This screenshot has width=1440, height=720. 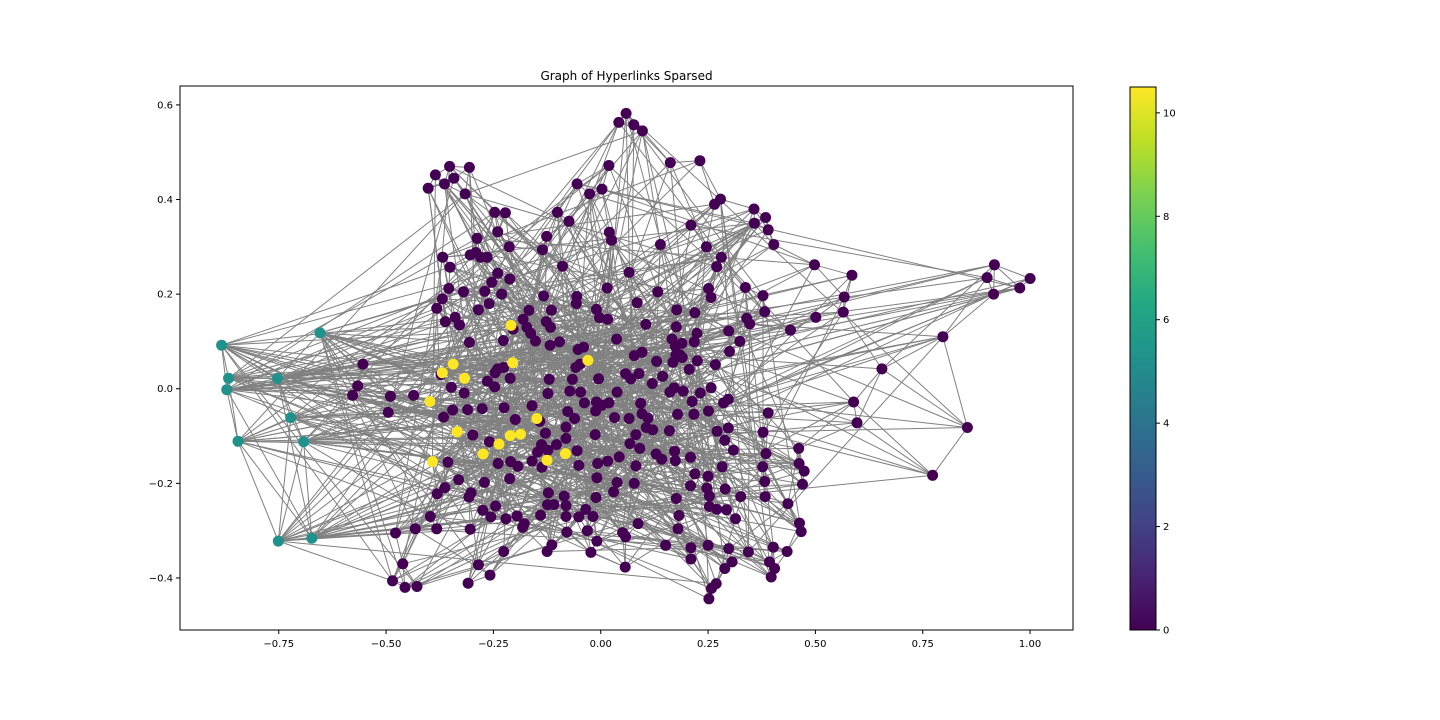 I want to click on colorbar-gradient, so click(x=1143, y=358).